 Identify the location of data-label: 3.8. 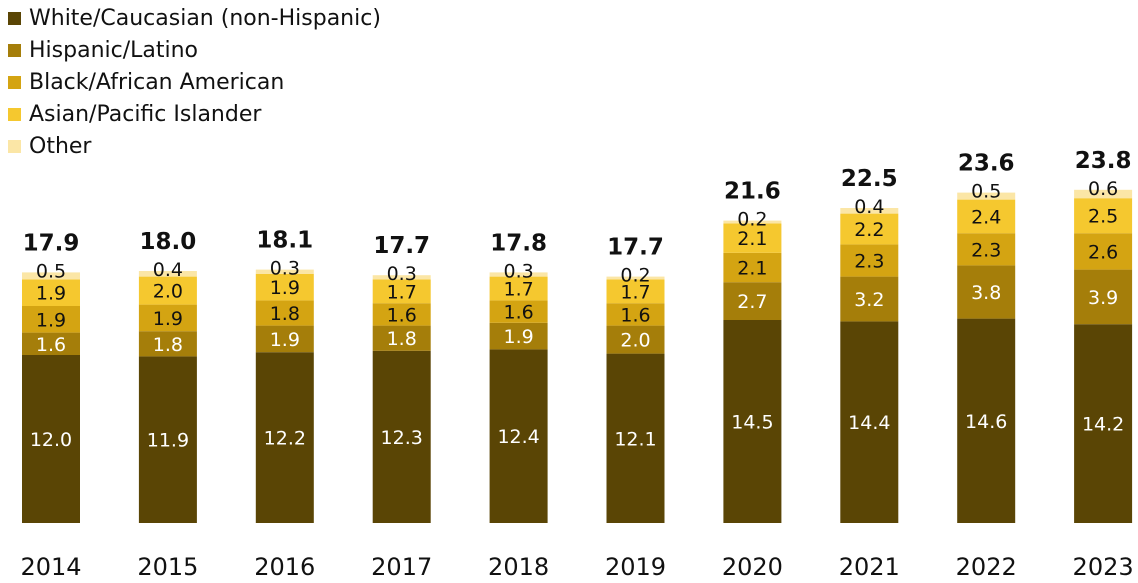
(986, 293).